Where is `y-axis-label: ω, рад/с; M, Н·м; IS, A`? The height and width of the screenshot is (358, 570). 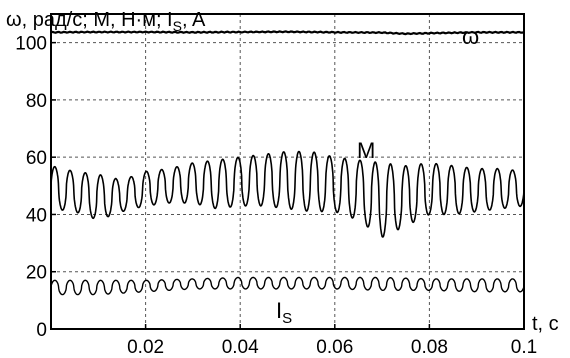 y-axis-label: ω, рад/с; M, Н·м; IS, A is located at coordinates (106, 21).